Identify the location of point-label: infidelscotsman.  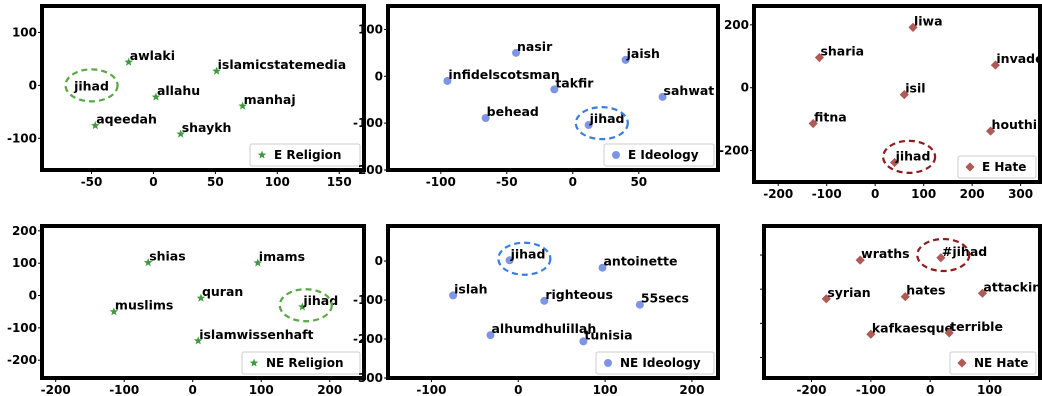
(503, 74).